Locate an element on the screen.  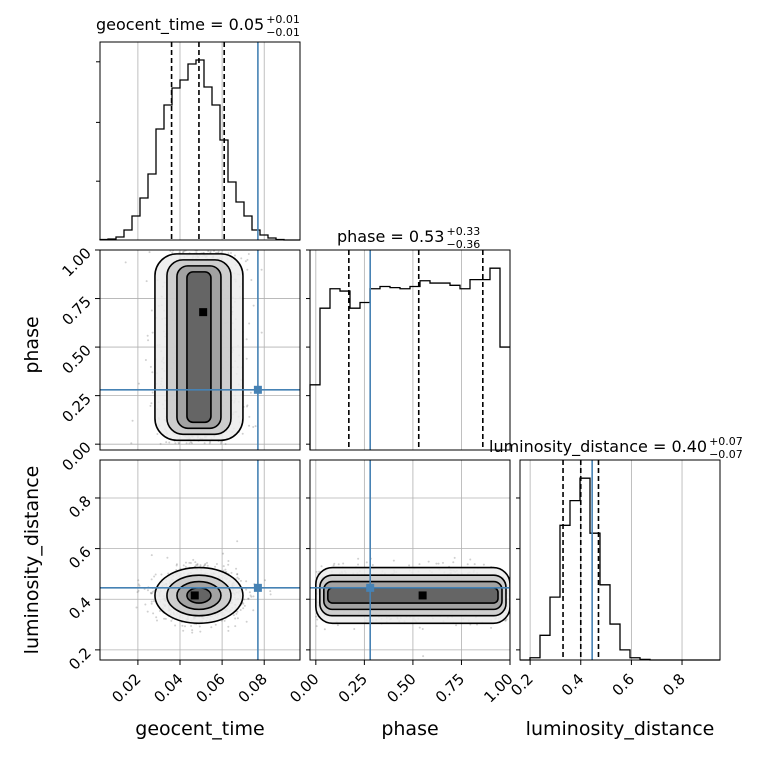
x-tick-label: 0.06 is located at coordinates (211, 688).